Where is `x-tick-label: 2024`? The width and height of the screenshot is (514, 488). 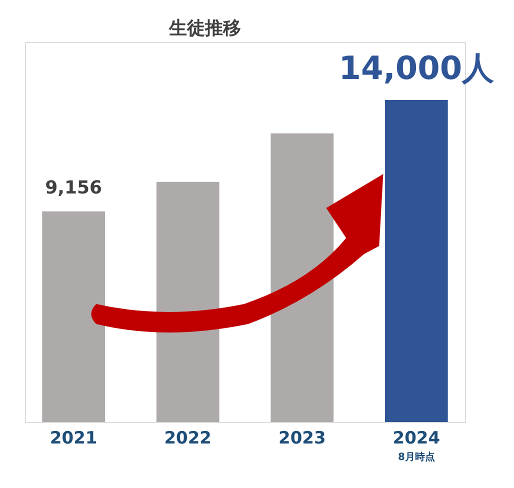
x-tick-label: 2024 is located at coordinates (416, 438).